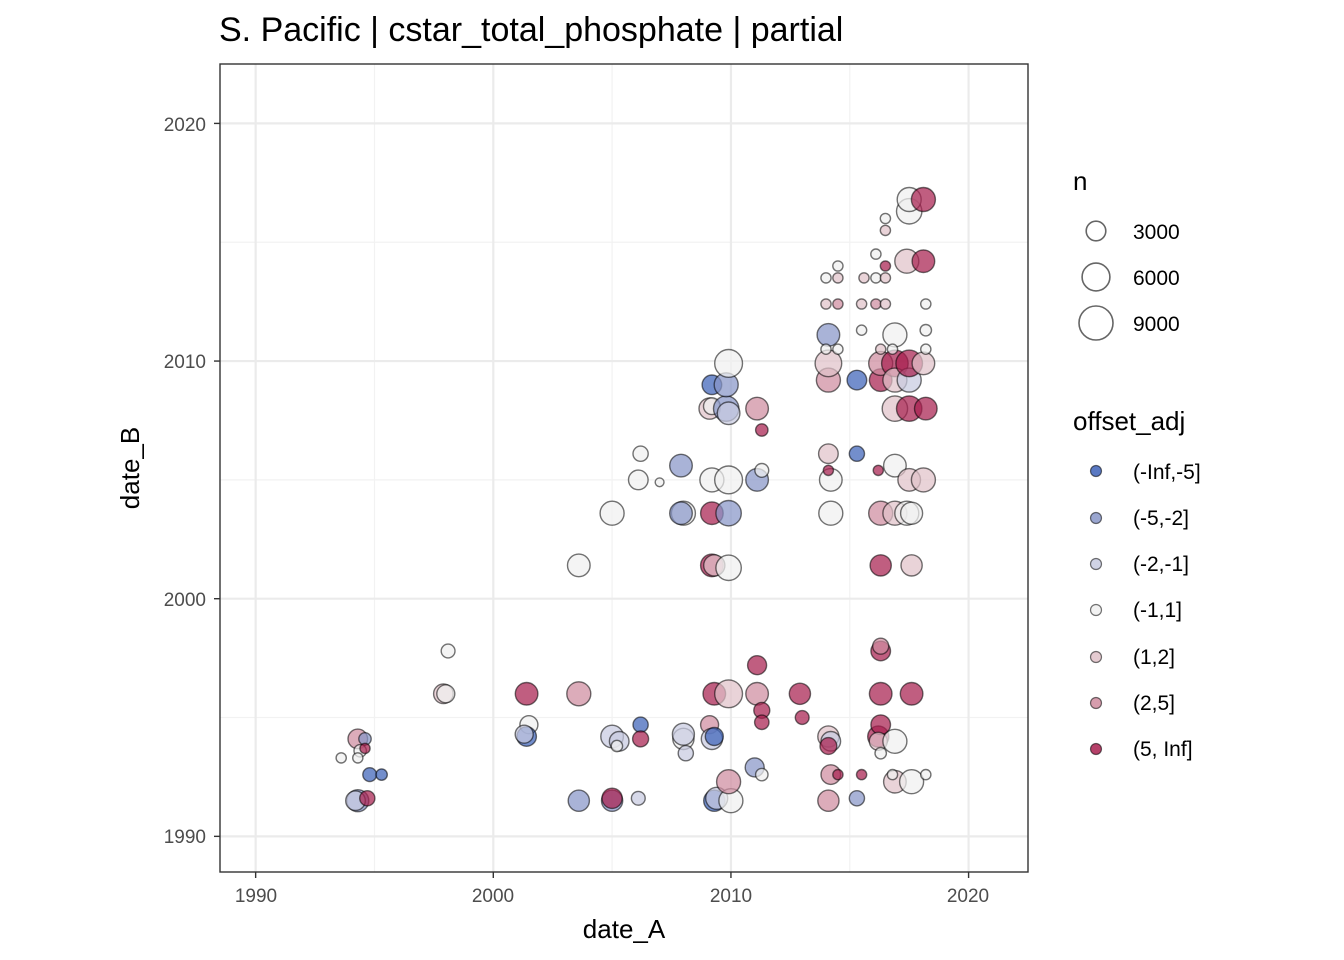 This screenshot has height=960, width=1344. I want to click on x-axis-title: date_A, so click(624, 929).